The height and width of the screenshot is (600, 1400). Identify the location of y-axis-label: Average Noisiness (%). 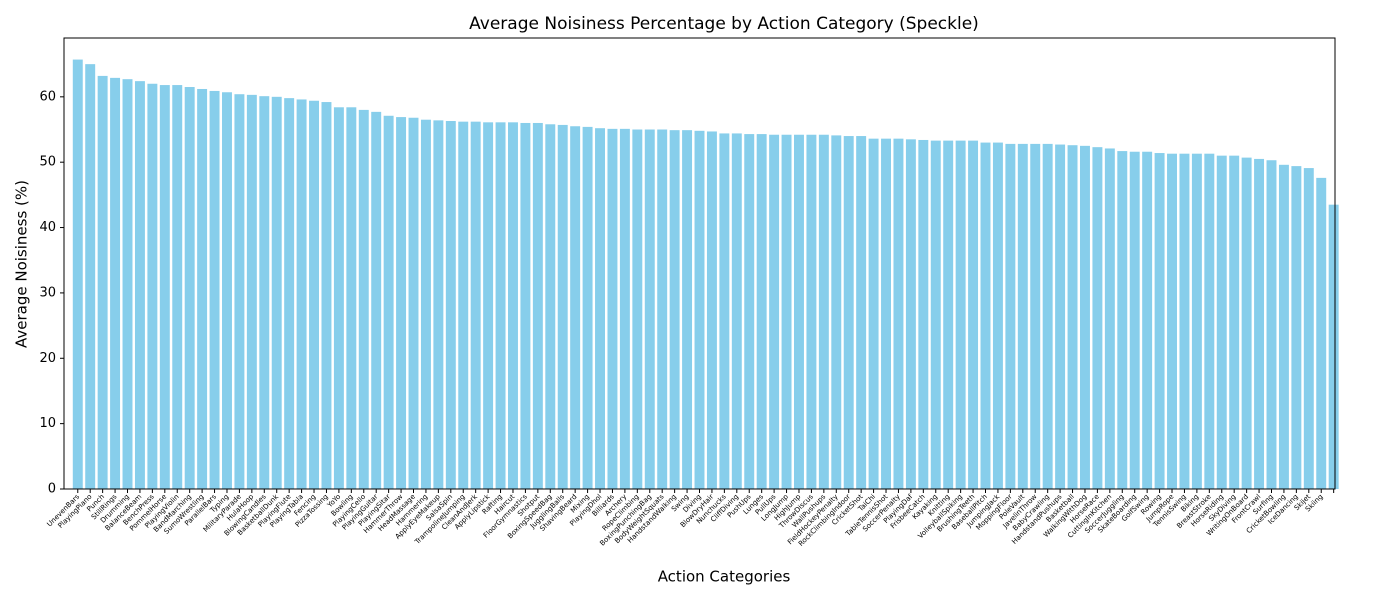
(22, 264).